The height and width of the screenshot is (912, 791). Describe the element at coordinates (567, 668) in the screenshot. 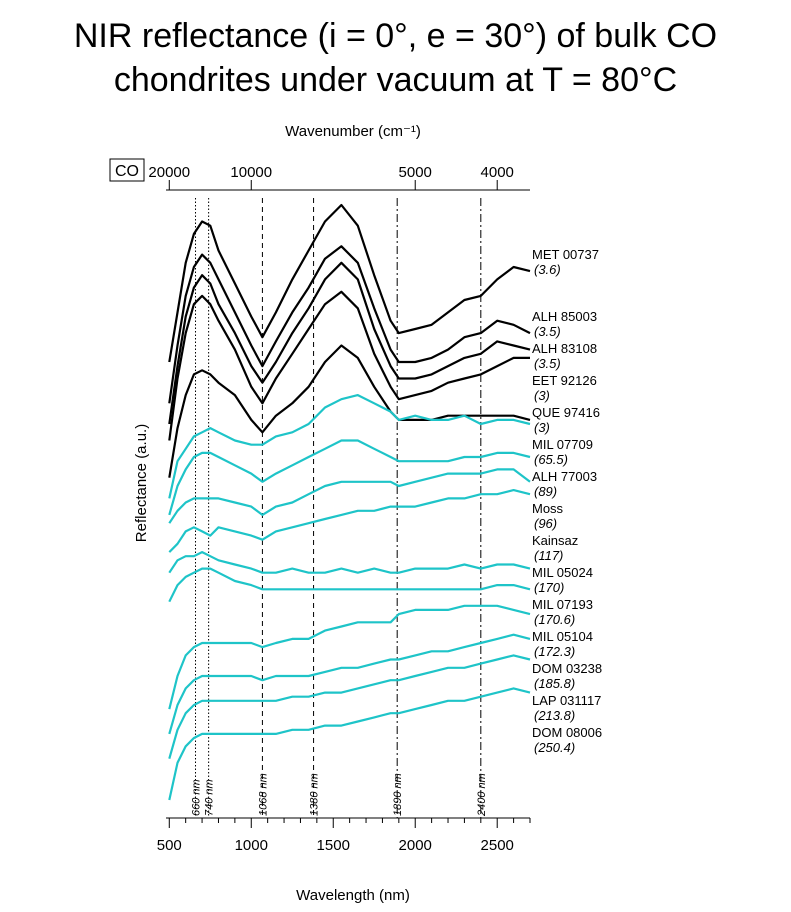

I see `series-name-label: DOM 03238` at that location.